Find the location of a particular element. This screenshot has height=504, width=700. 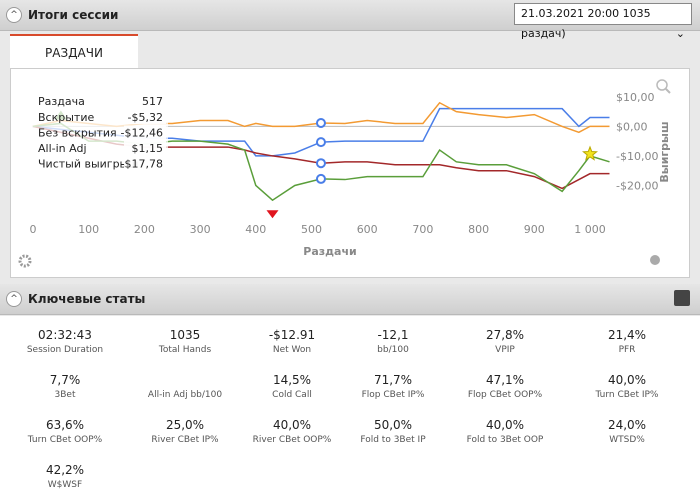

stat-value: 02:32:43 is located at coordinates (65, 335).